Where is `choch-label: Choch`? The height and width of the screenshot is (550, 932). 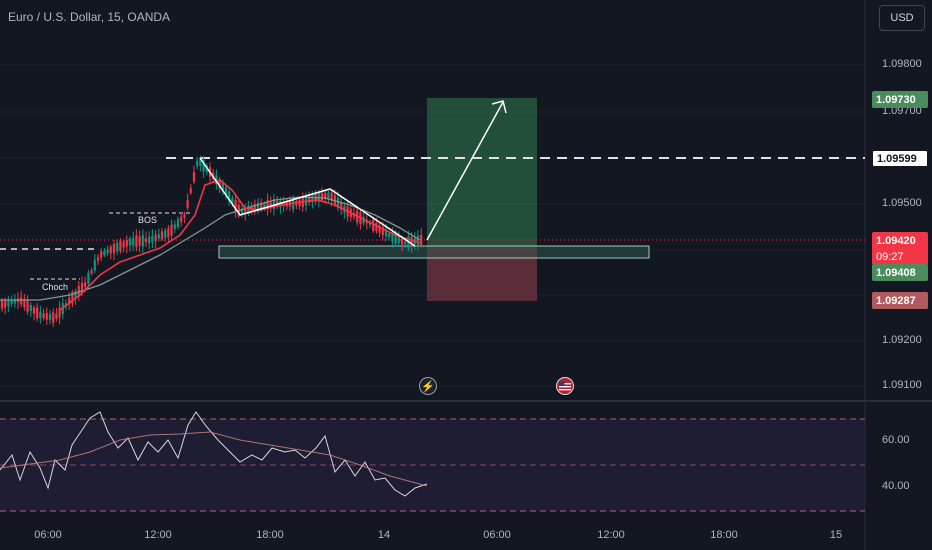
choch-label: Choch is located at coordinates (55, 287).